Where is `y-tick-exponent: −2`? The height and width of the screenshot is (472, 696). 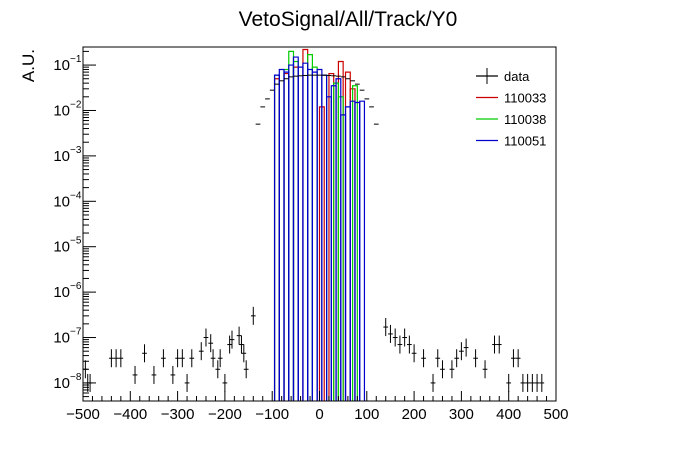 y-tick-exponent: −2 is located at coordinates (76, 104).